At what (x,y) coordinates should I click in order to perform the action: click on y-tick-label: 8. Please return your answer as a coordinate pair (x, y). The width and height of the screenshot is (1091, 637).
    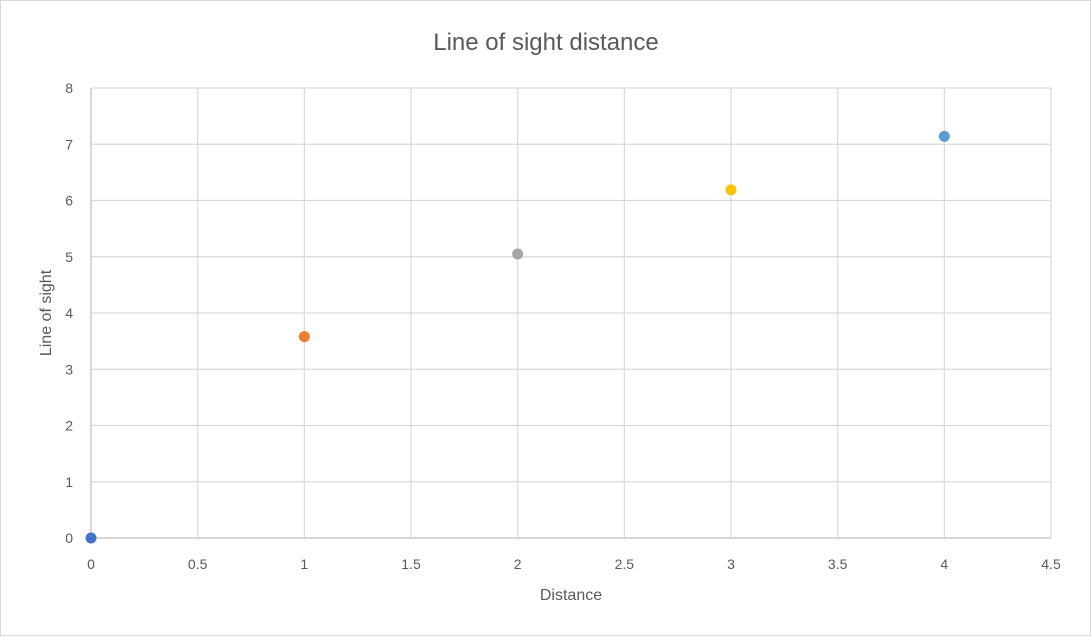
    Looking at the image, I should click on (69, 88).